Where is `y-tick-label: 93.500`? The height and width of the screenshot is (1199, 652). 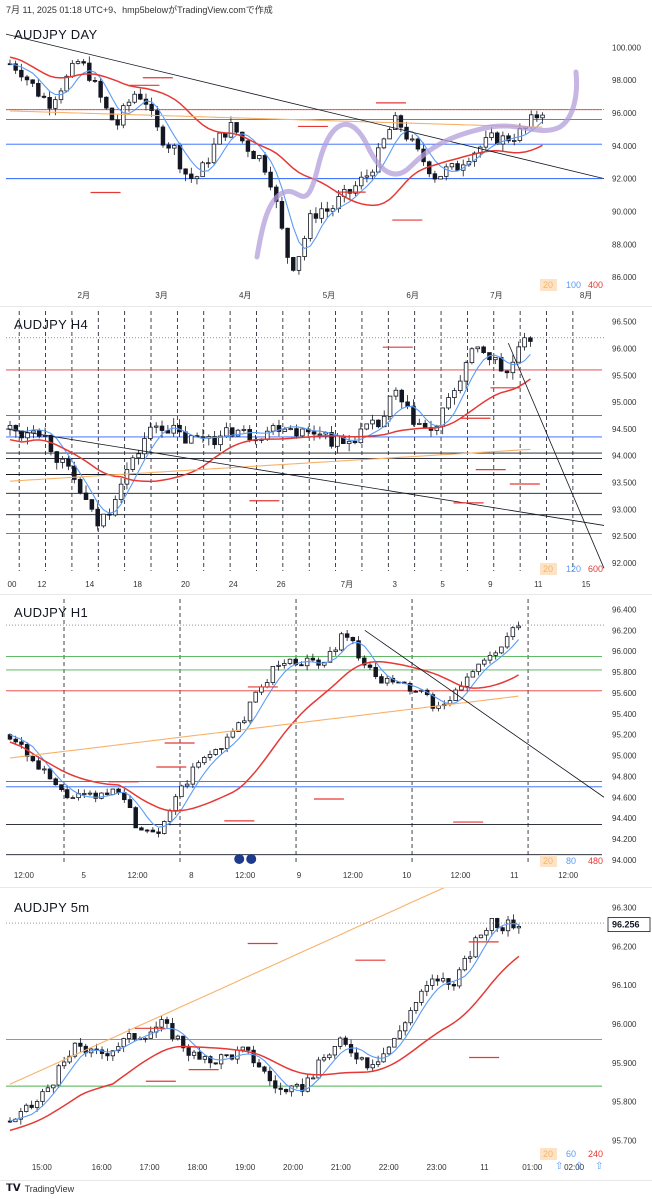 y-tick-label: 93.500 is located at coordinates (624, 483).